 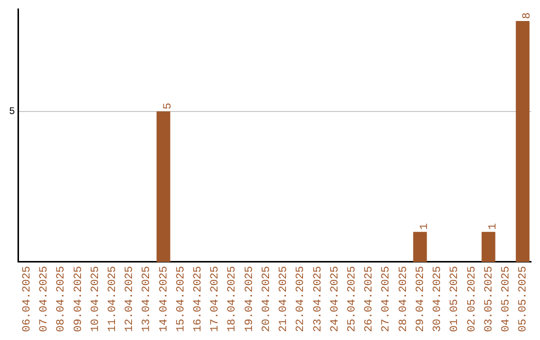 What do you see at coordinates (420, 299) in the screenshot?
I see `x-tick-label: 29.04.2025` at bounding box center [420, 299].